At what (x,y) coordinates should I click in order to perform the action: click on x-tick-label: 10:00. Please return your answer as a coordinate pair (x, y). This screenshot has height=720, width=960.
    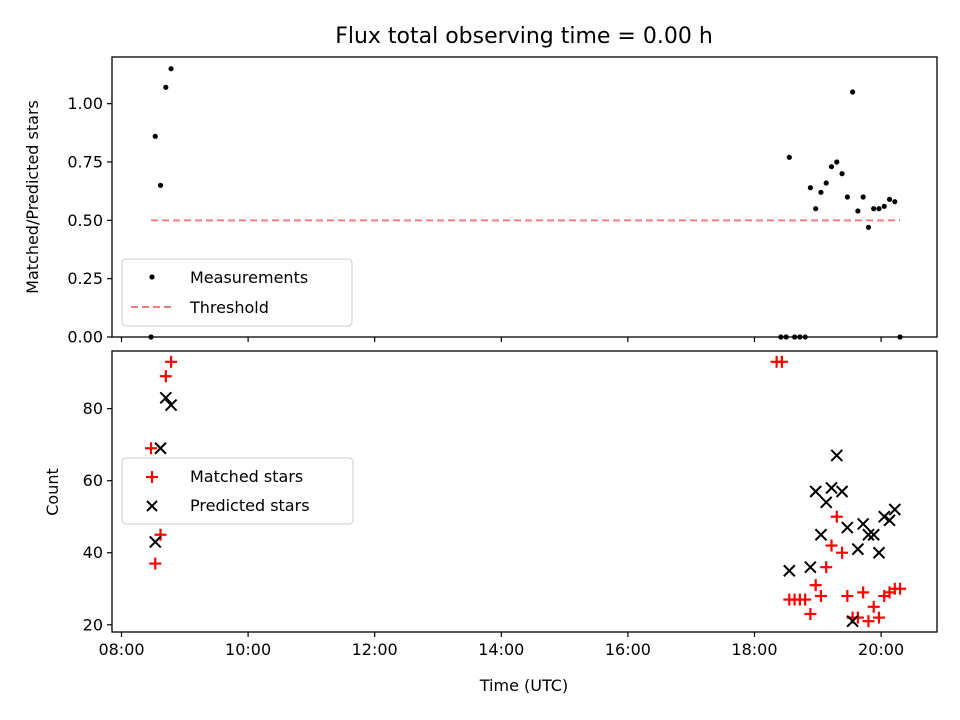
    Looking at the image, I should click on (248, 649).